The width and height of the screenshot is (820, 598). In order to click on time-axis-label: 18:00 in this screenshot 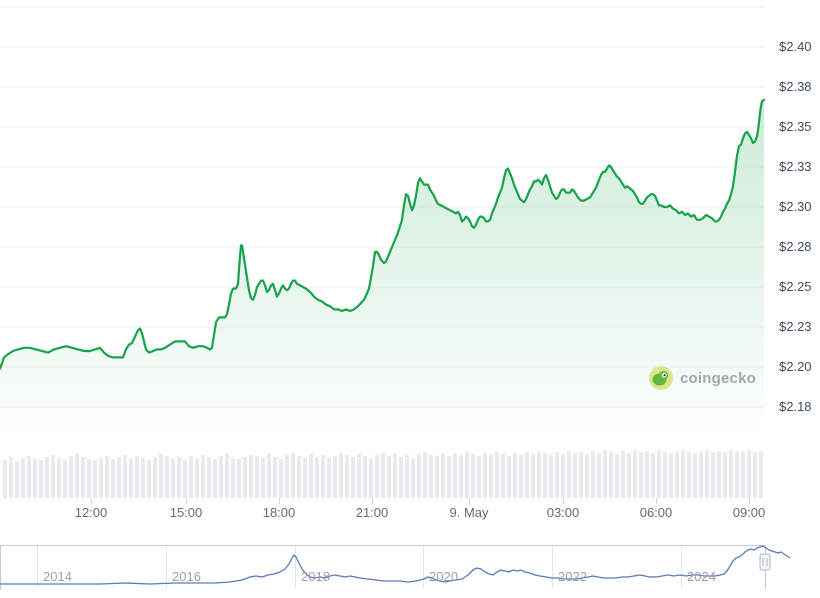, I will do `click(279, 512)`.